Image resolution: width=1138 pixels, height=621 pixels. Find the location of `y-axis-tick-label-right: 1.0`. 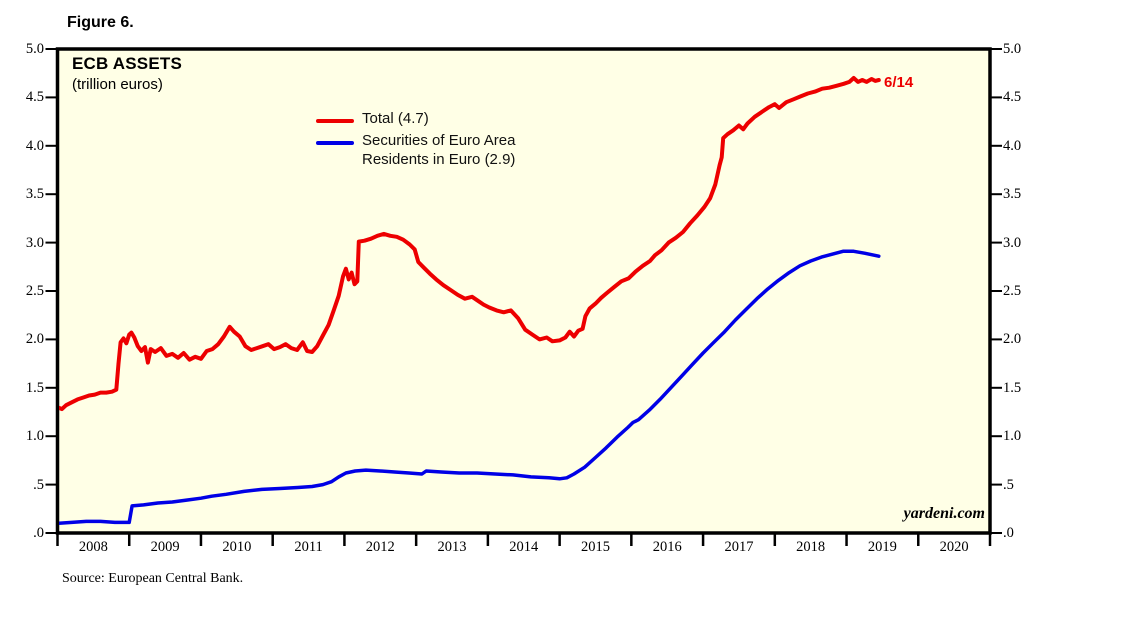

y-axis-tick-label-right: 1.0 is located at coordinates (1012, 436).